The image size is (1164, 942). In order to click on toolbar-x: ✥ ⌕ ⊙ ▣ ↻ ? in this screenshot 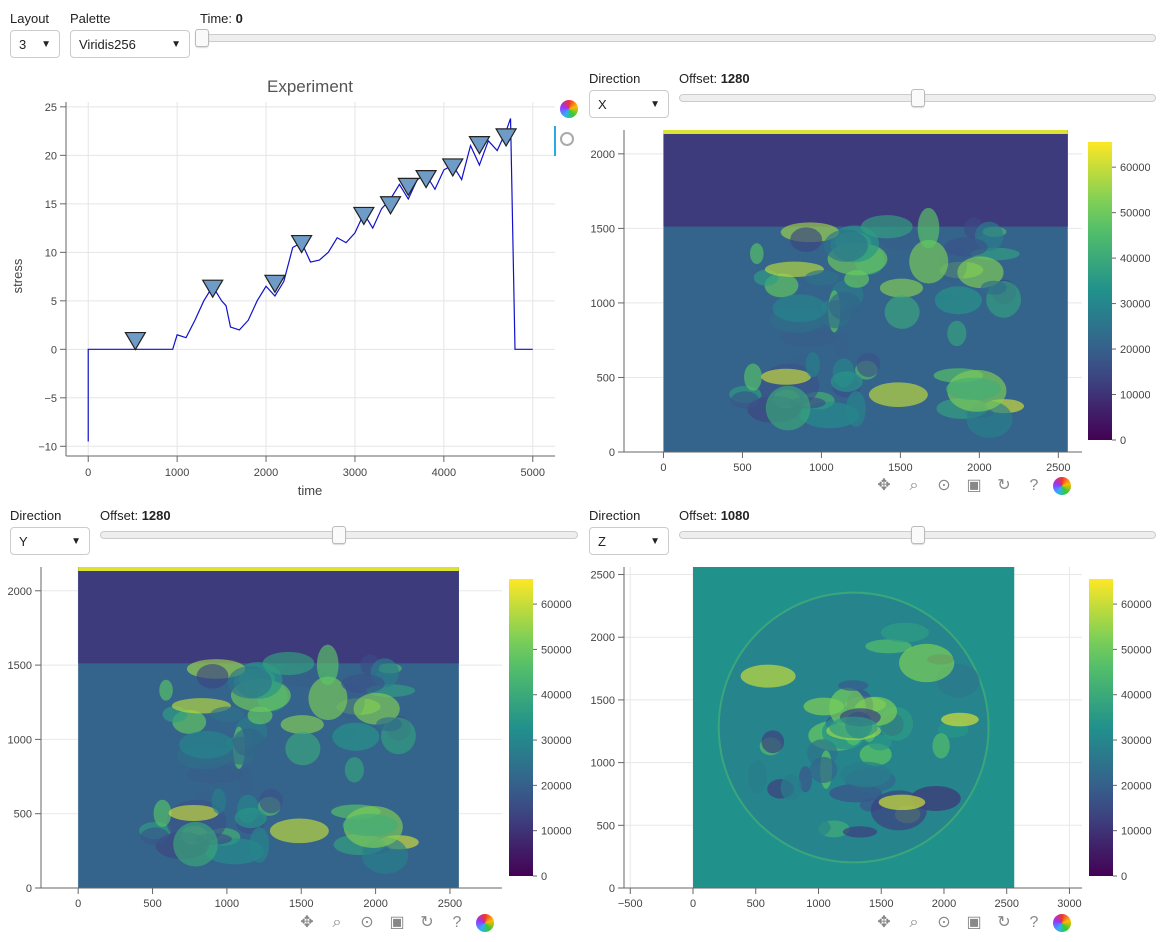, I will do `click(972, 486)`.